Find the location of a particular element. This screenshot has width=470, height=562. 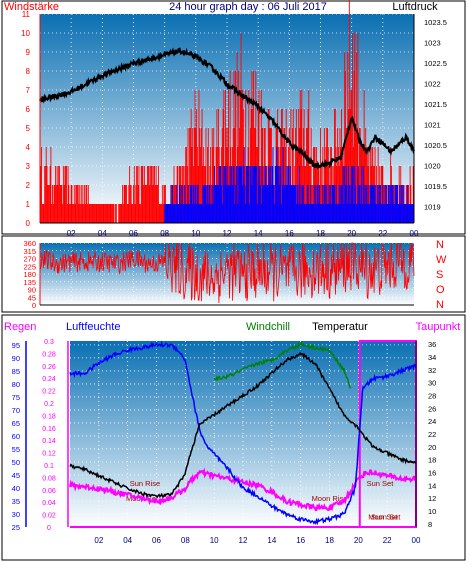

p3-x-tick-label: 04 is located at coordinates (127, 540).